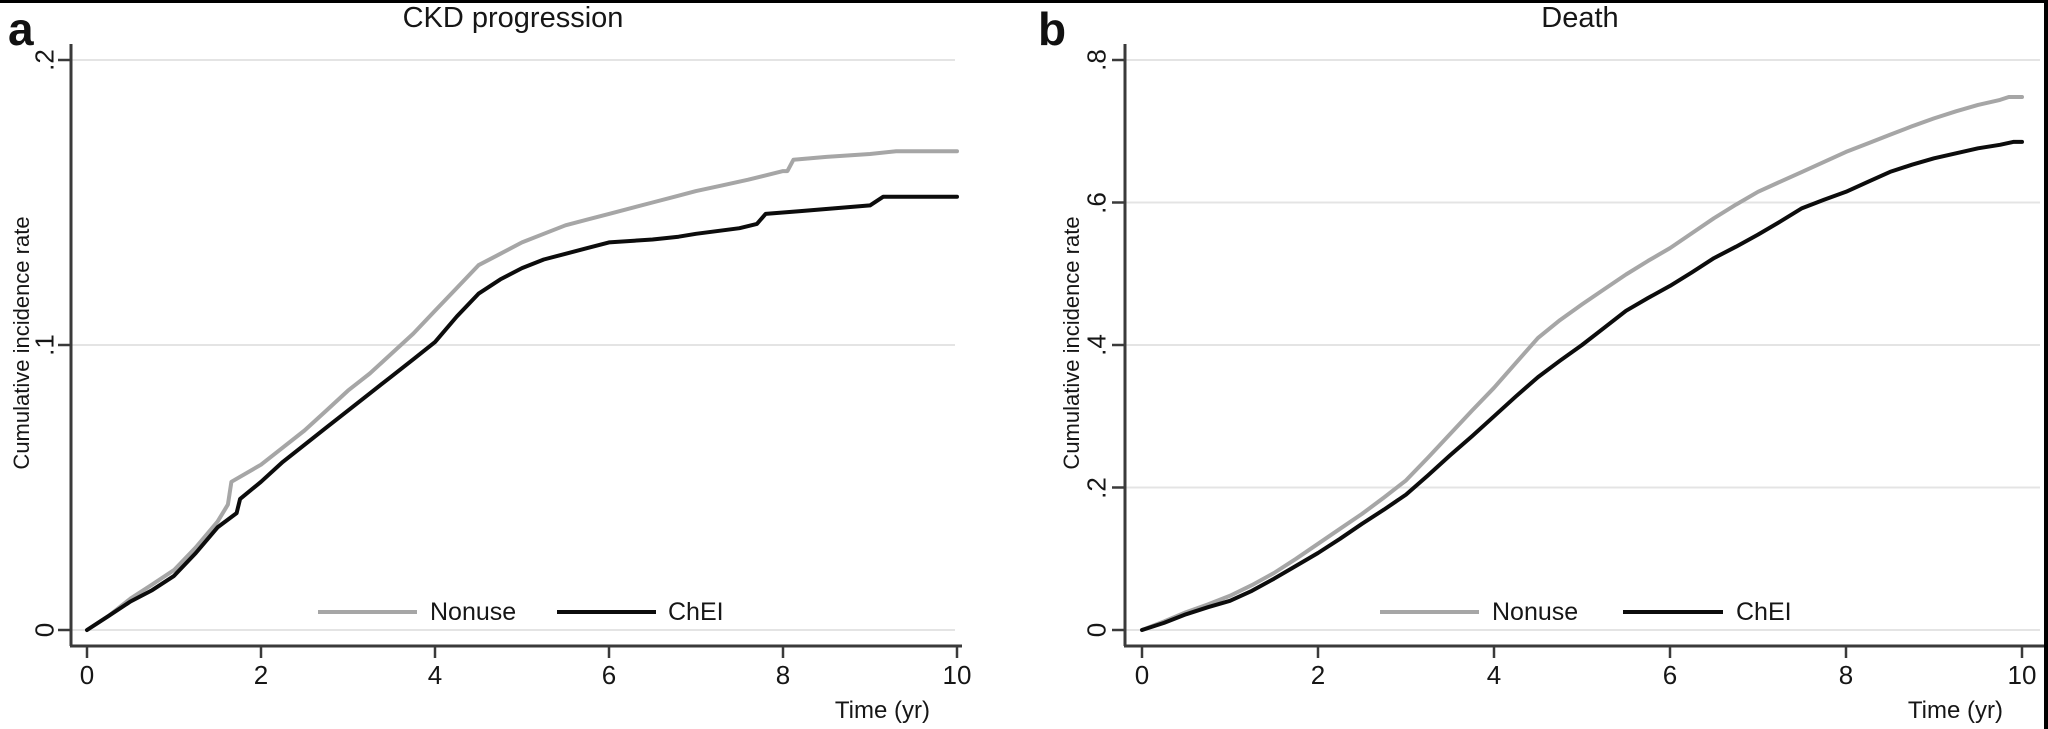 Image resolution: width=2048 pixels, height=729 pixels. Describe the element at coordinates (473, 612) in the screenshot. I see `panel-a-legend-nonuse-label: Nonuse` at that location.